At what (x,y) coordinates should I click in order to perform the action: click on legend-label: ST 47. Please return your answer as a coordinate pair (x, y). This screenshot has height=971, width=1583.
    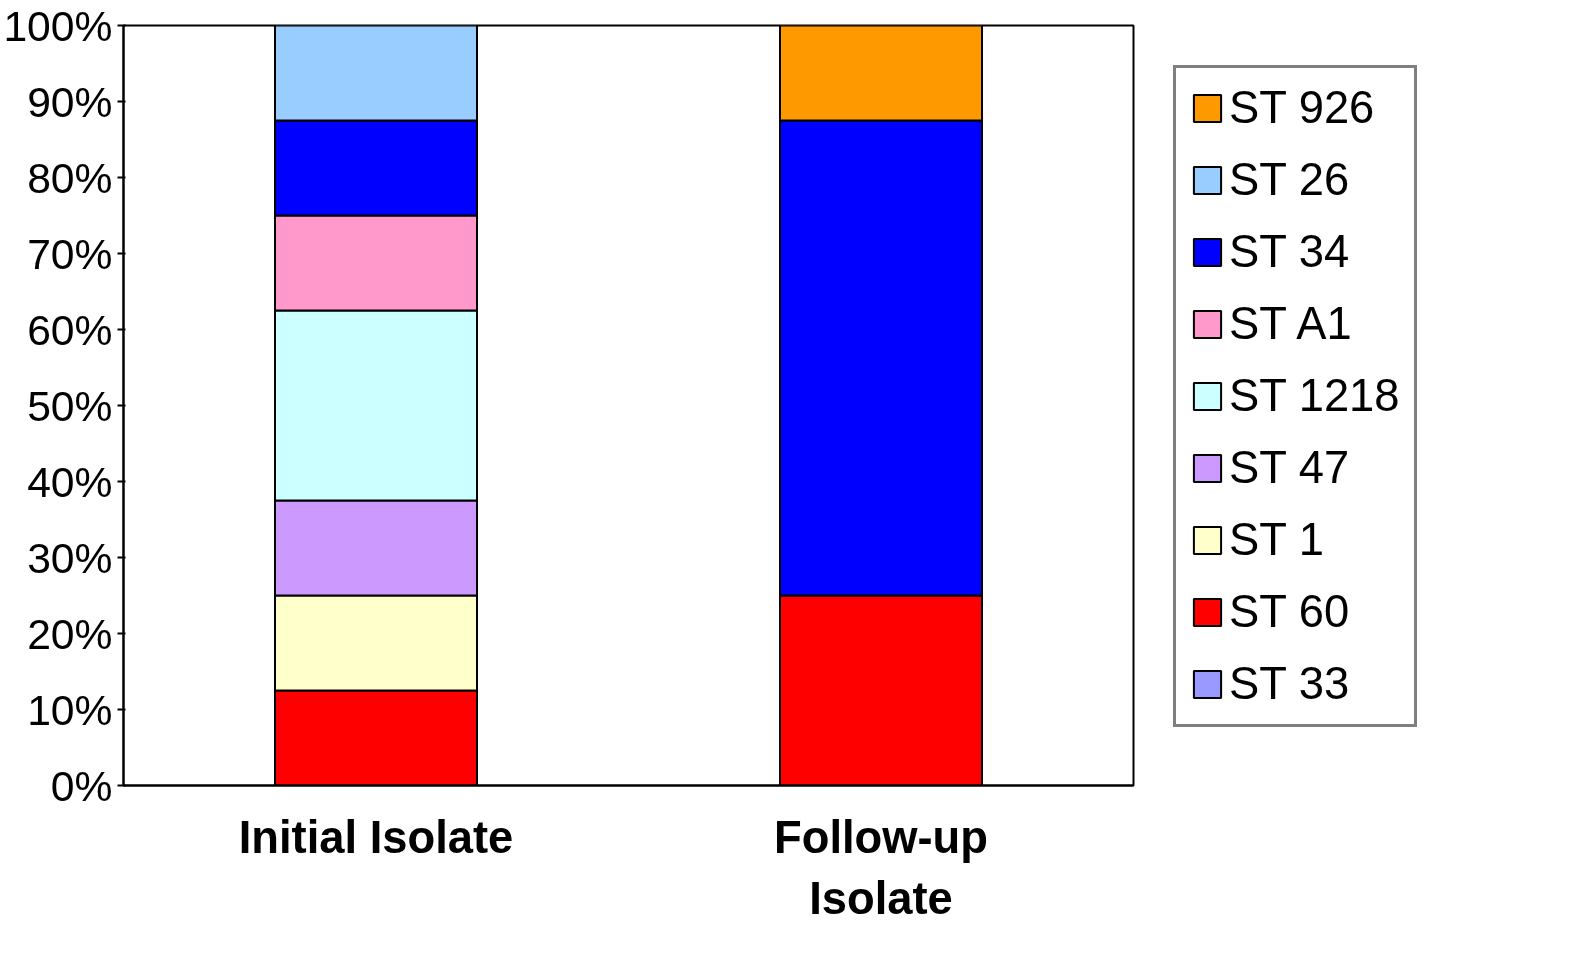
    Looking at the image, I should click on (1289, 468).